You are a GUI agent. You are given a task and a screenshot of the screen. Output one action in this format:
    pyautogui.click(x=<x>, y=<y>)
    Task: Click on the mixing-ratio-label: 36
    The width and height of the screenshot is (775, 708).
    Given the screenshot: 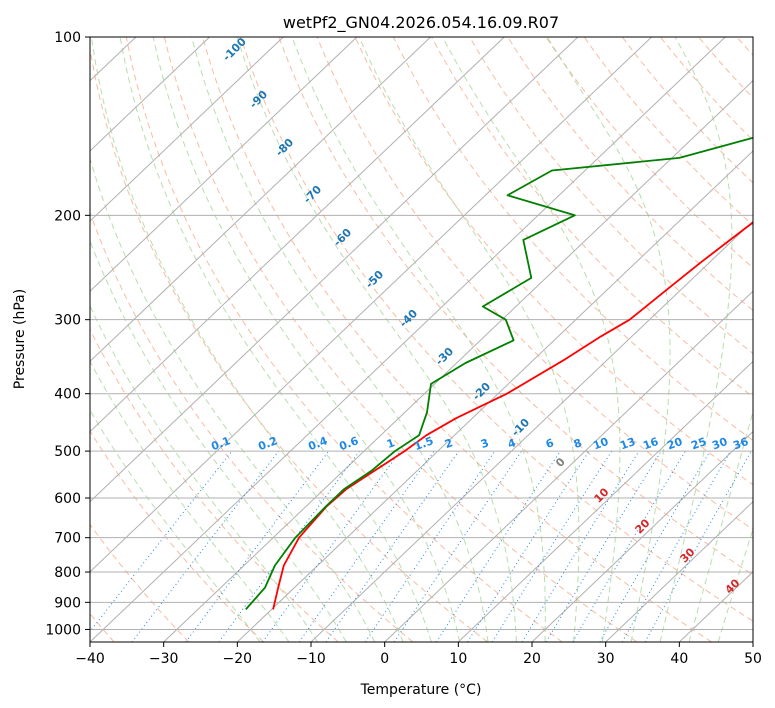 What is the action you would take?
    pyautogui.click(x=740, y=444)
    